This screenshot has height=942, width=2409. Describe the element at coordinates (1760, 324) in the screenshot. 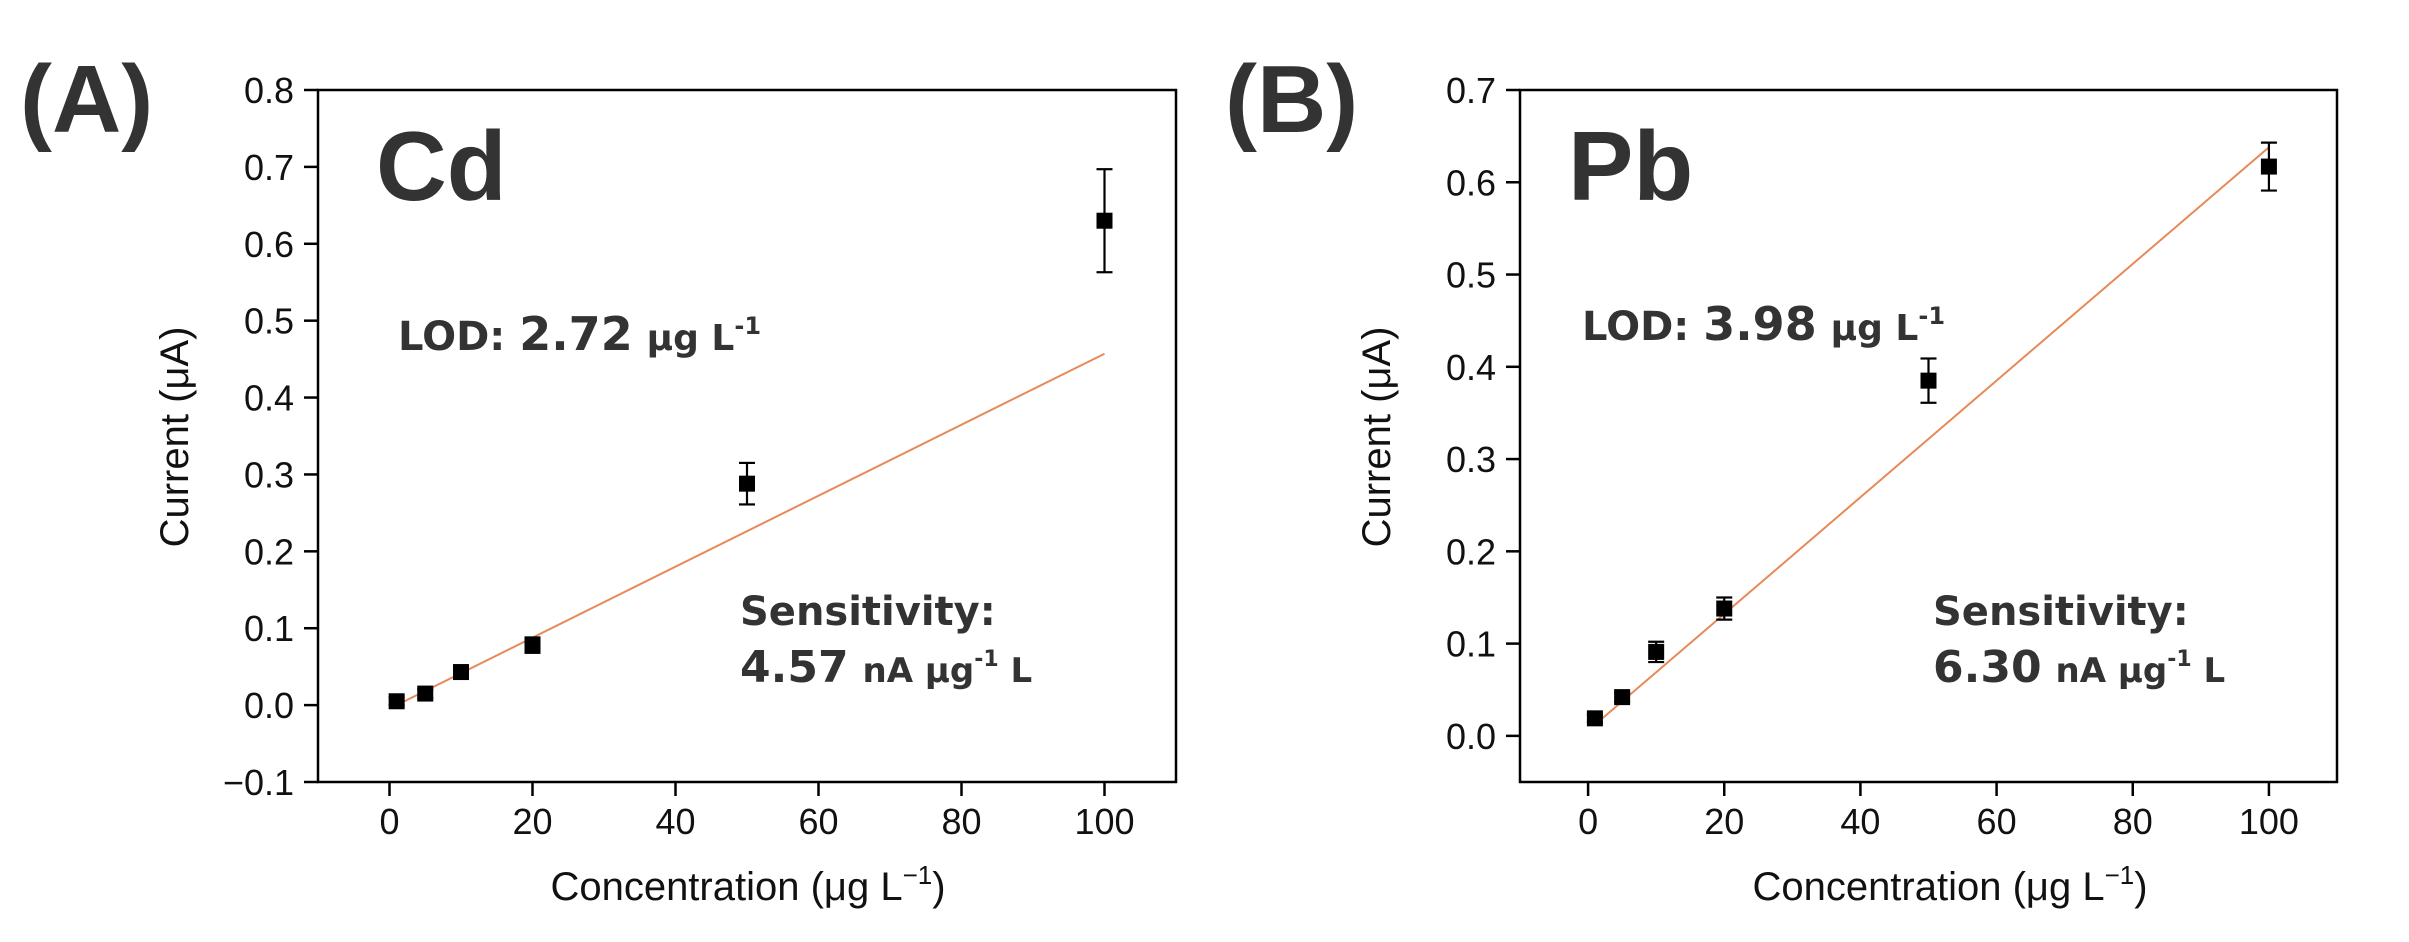

I see `panel-b-lod-value: 3.98` at that location.